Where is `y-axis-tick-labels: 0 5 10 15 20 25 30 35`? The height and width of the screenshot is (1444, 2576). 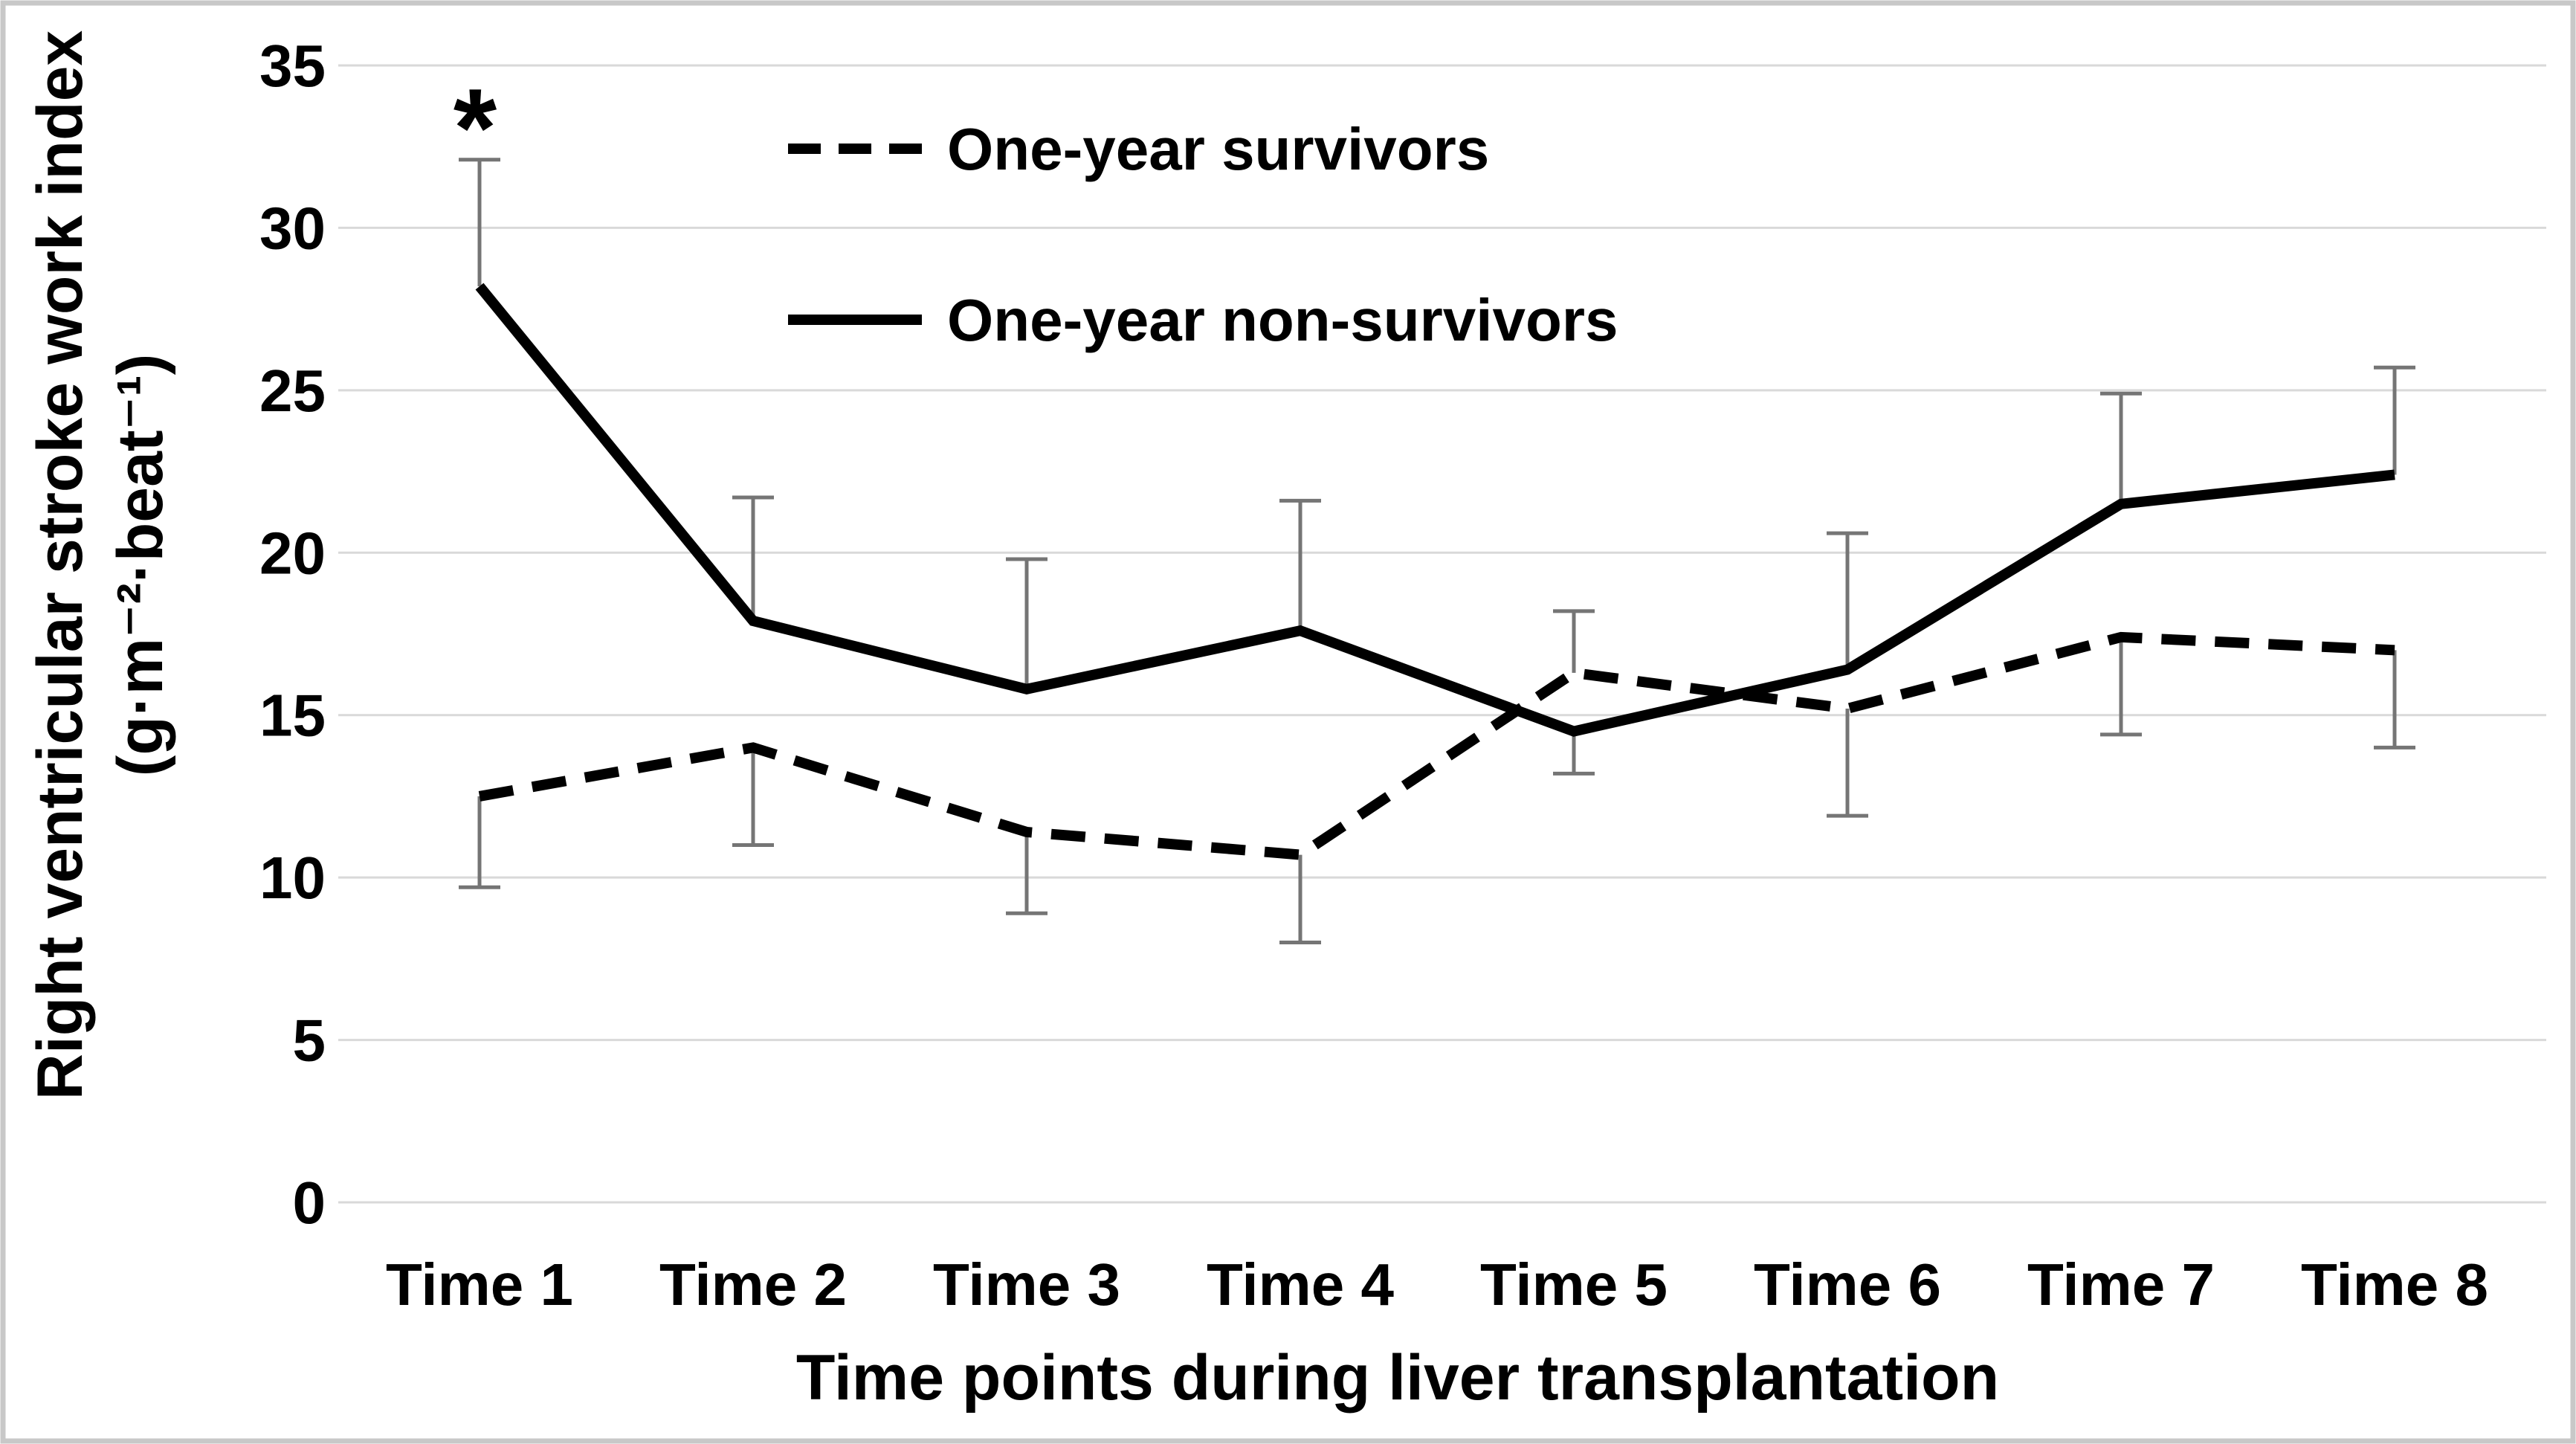
y-axis-tick-labels: 0 5 10 15 20 25 30 35 is located at coordinates (292, 634).